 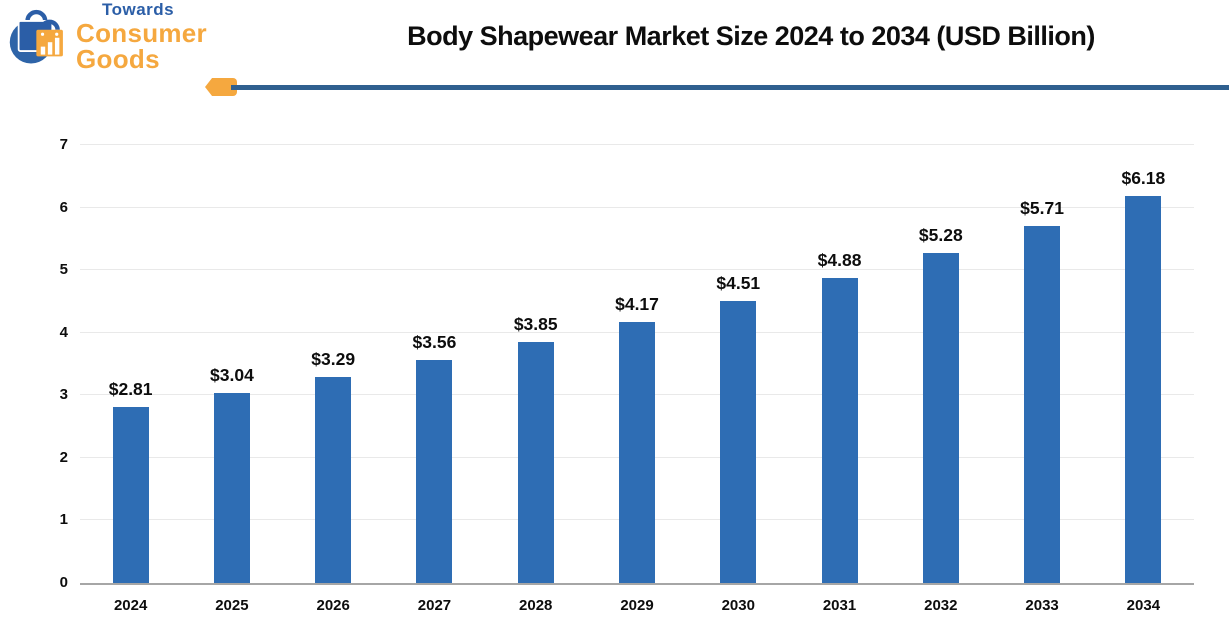 I want to click on x-axis-tick-2028: 2028, so click(x=536, y=605).